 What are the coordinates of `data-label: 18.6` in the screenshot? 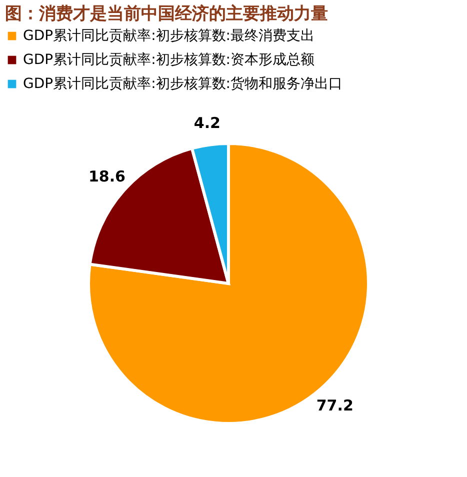 It's located at (107, 176).